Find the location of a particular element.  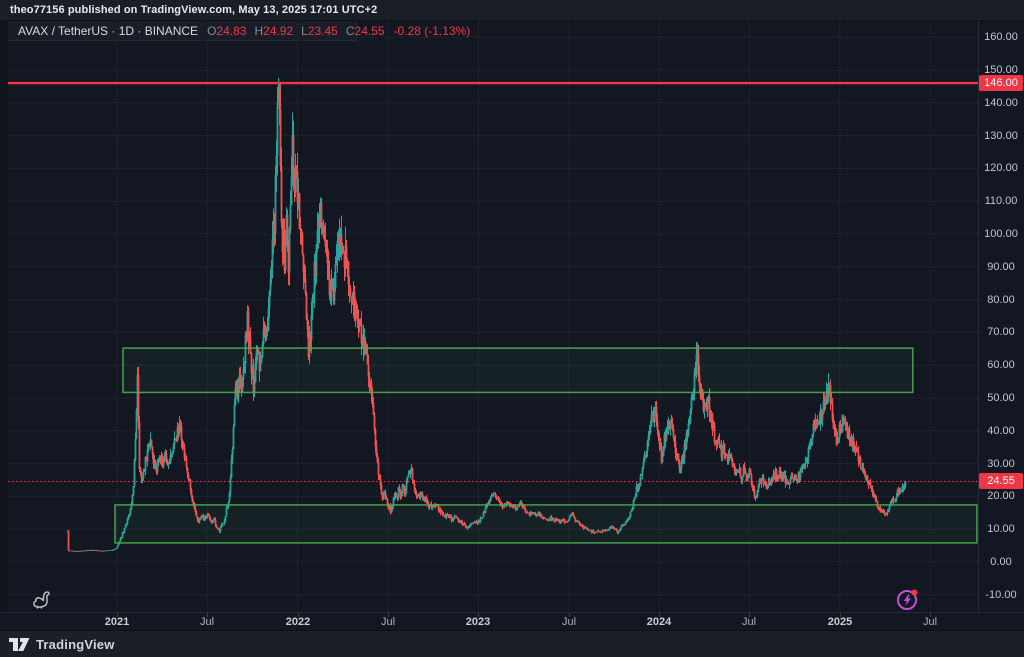

price-tick-label: 20.00 is located at coordinates (1001, 496).